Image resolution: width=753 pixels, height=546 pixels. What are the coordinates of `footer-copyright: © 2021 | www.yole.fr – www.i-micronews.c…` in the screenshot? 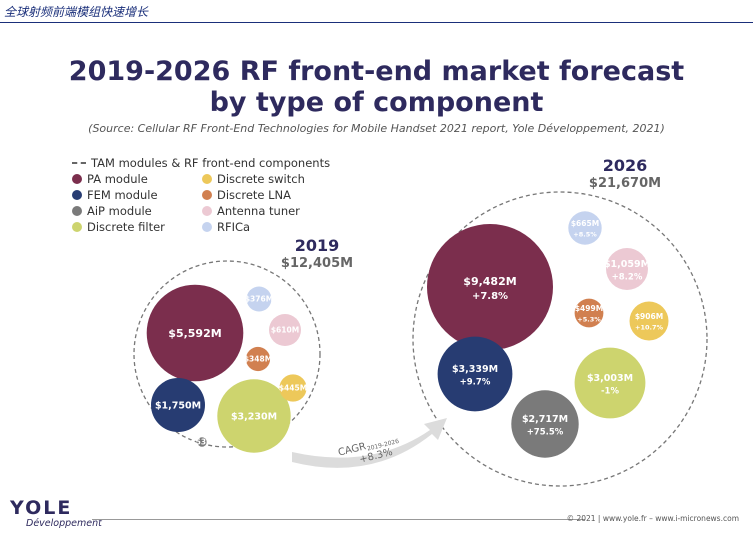 It's located at (652, 518).